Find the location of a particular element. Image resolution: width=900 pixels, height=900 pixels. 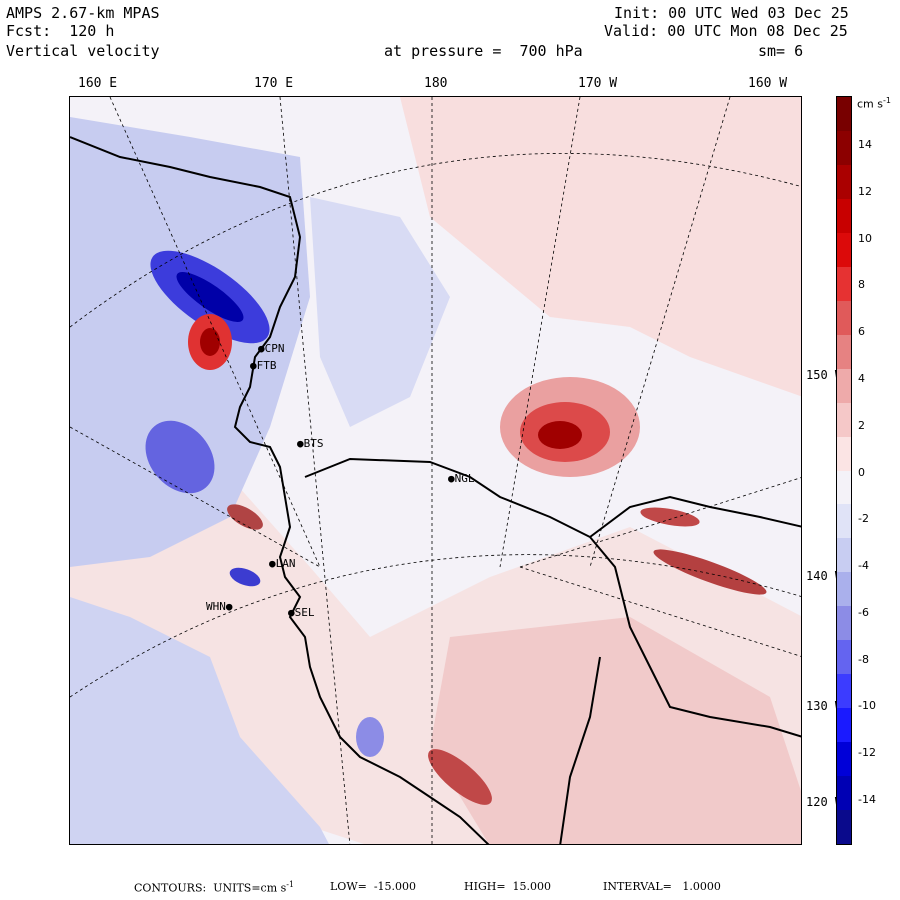

init-time: Init: 00 UTC Wed 03 Dec 25 is located at coordinates (731, 13).